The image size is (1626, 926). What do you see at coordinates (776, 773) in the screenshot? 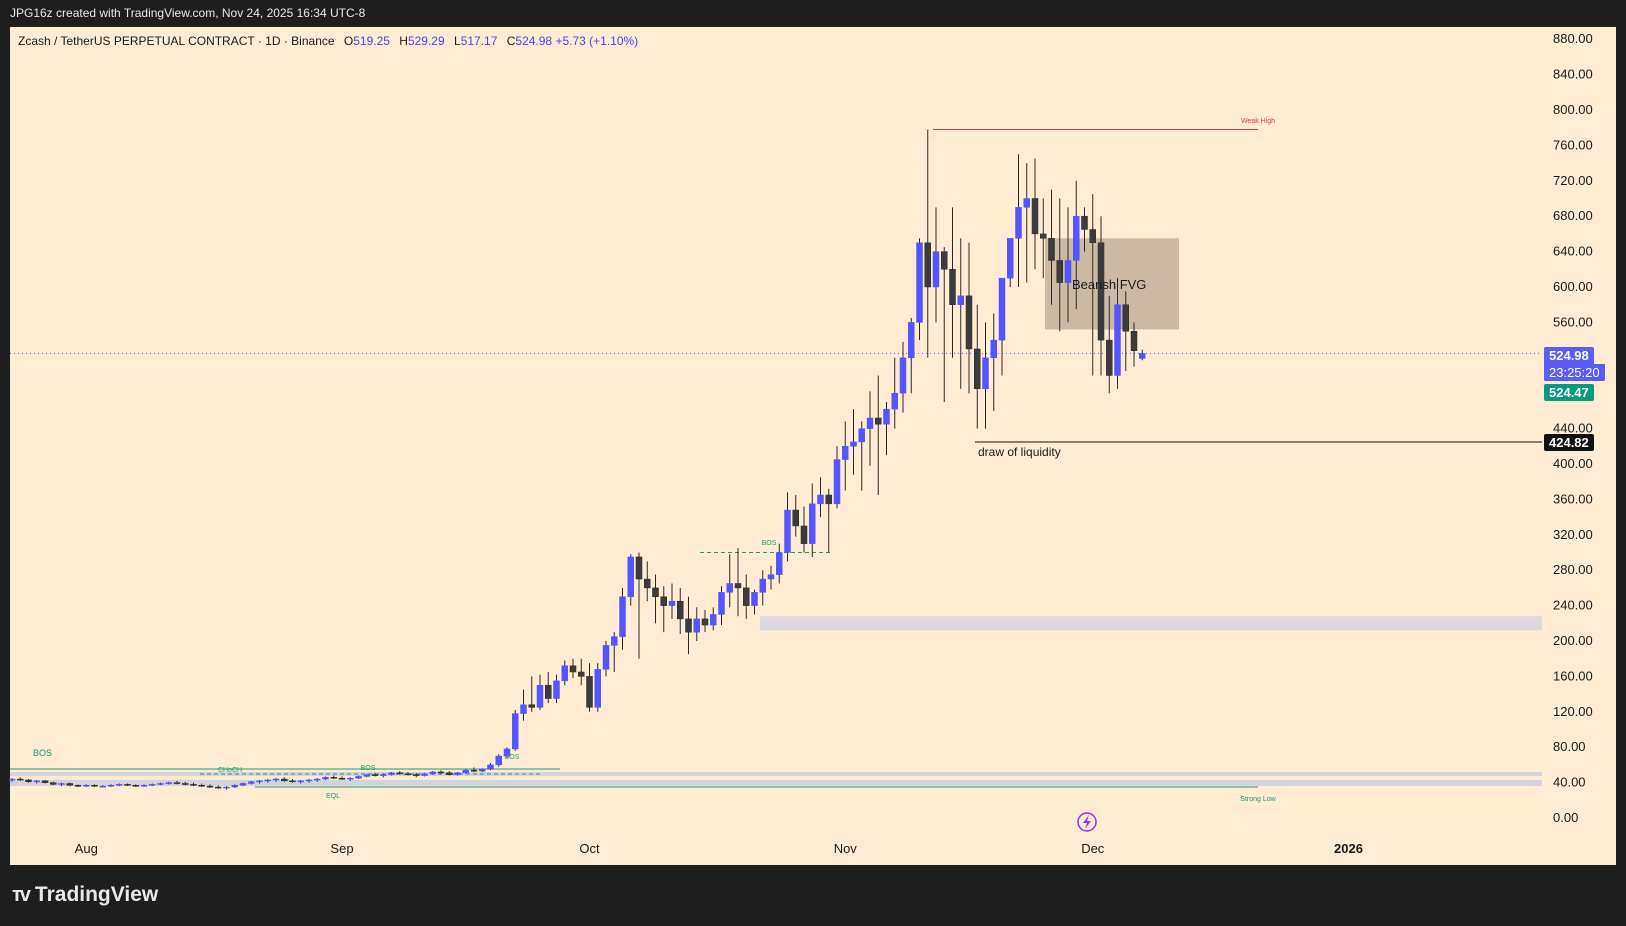
I see `eql-band-upper` at bounding box center [776, 773].